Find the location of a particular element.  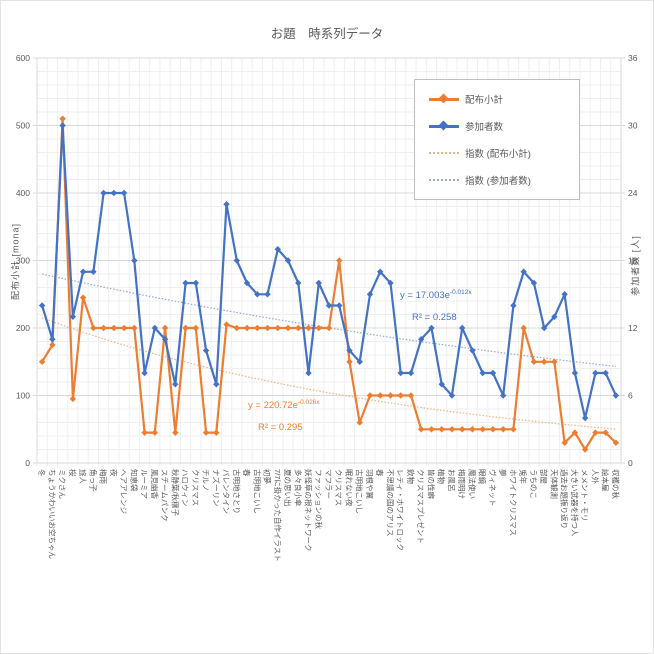

svg-text: スチームパンク is located at coordinates (164, 495).